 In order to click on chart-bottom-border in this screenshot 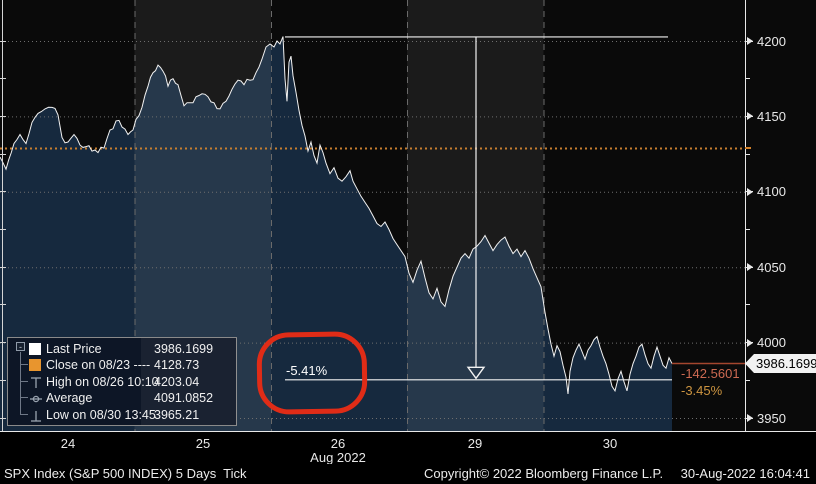, I will do `click(408, 431)`.